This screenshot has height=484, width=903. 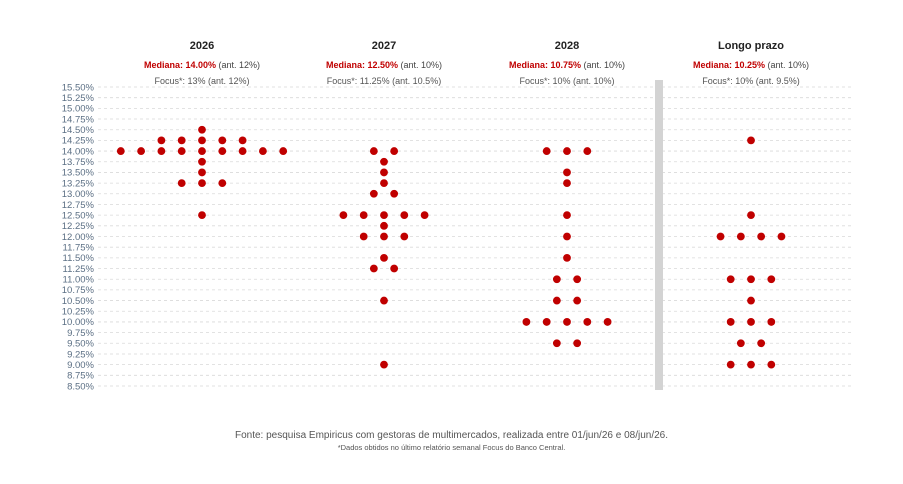 What do you see at coordinates (80, 376) in the screenshot?
I see `y-tick-label: 8.75%` at bounding box center [80, 376].